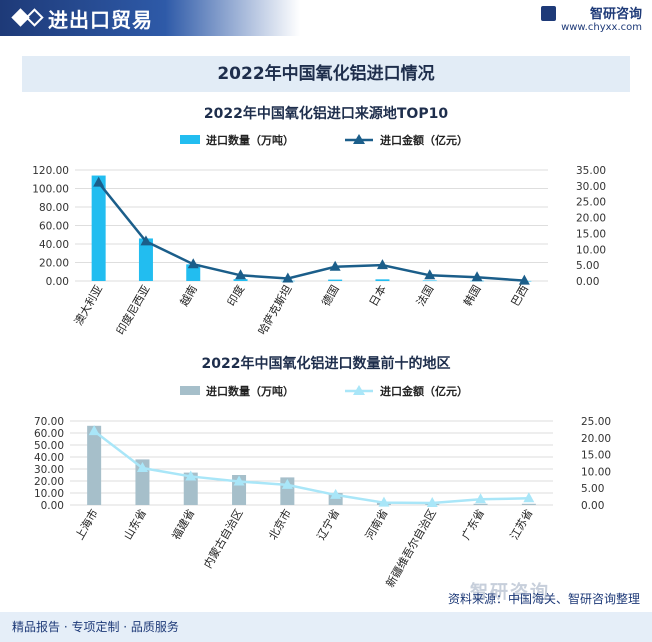 The height and width of the screenshot is (642, 652). Describe the element at coordinates (591, 187) in the screenshot. I see `y-right-tick-label: 30.00` at that location.